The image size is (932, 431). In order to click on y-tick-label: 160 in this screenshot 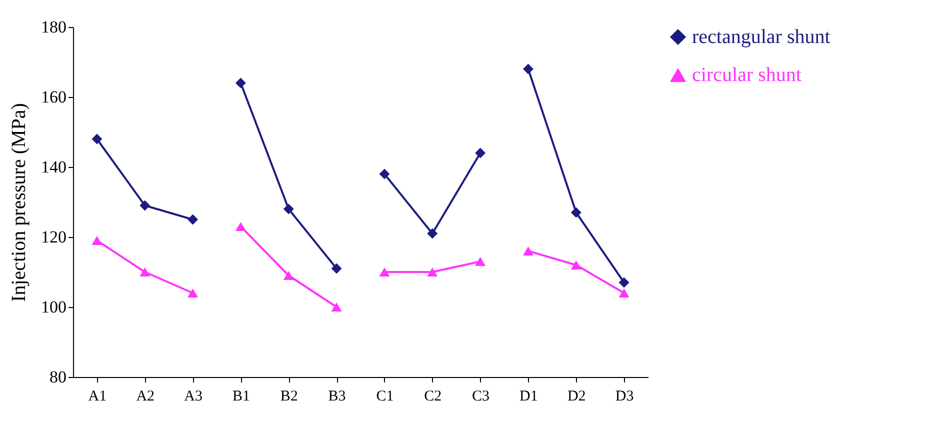, I will do `click(53, 97)`.